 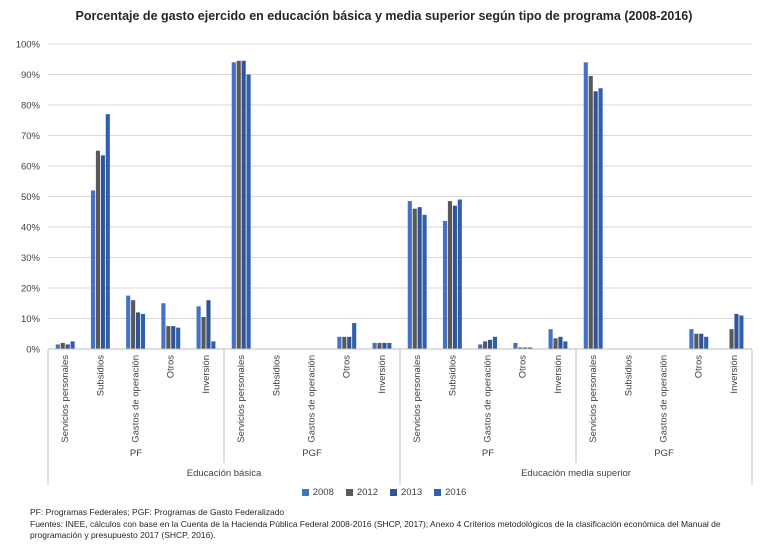 What do you see at coordinates (312, 453) in the screenshot?
I see `program-group-label: PGF` at bounding box center [312, 453].